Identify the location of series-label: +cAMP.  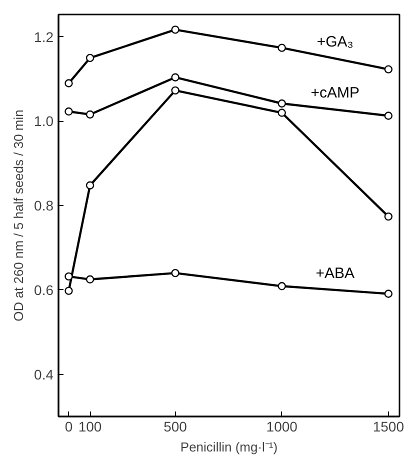
(335, 93).